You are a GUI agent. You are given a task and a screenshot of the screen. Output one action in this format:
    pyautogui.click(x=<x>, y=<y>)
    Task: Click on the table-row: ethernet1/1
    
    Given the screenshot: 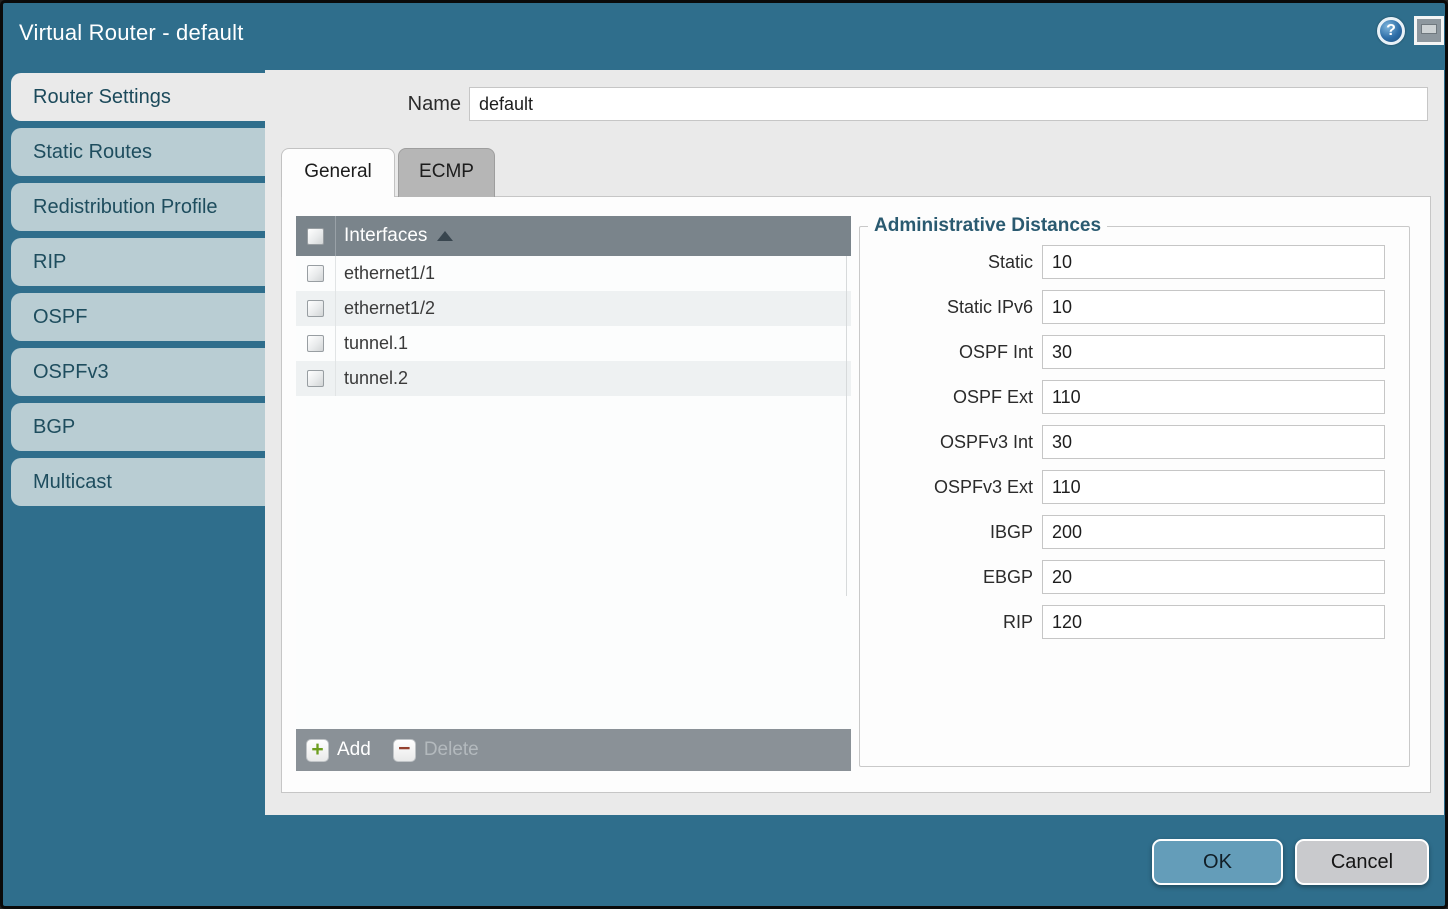 What is the action you would take?
    pyautogui.click(x=573, y=273)
    